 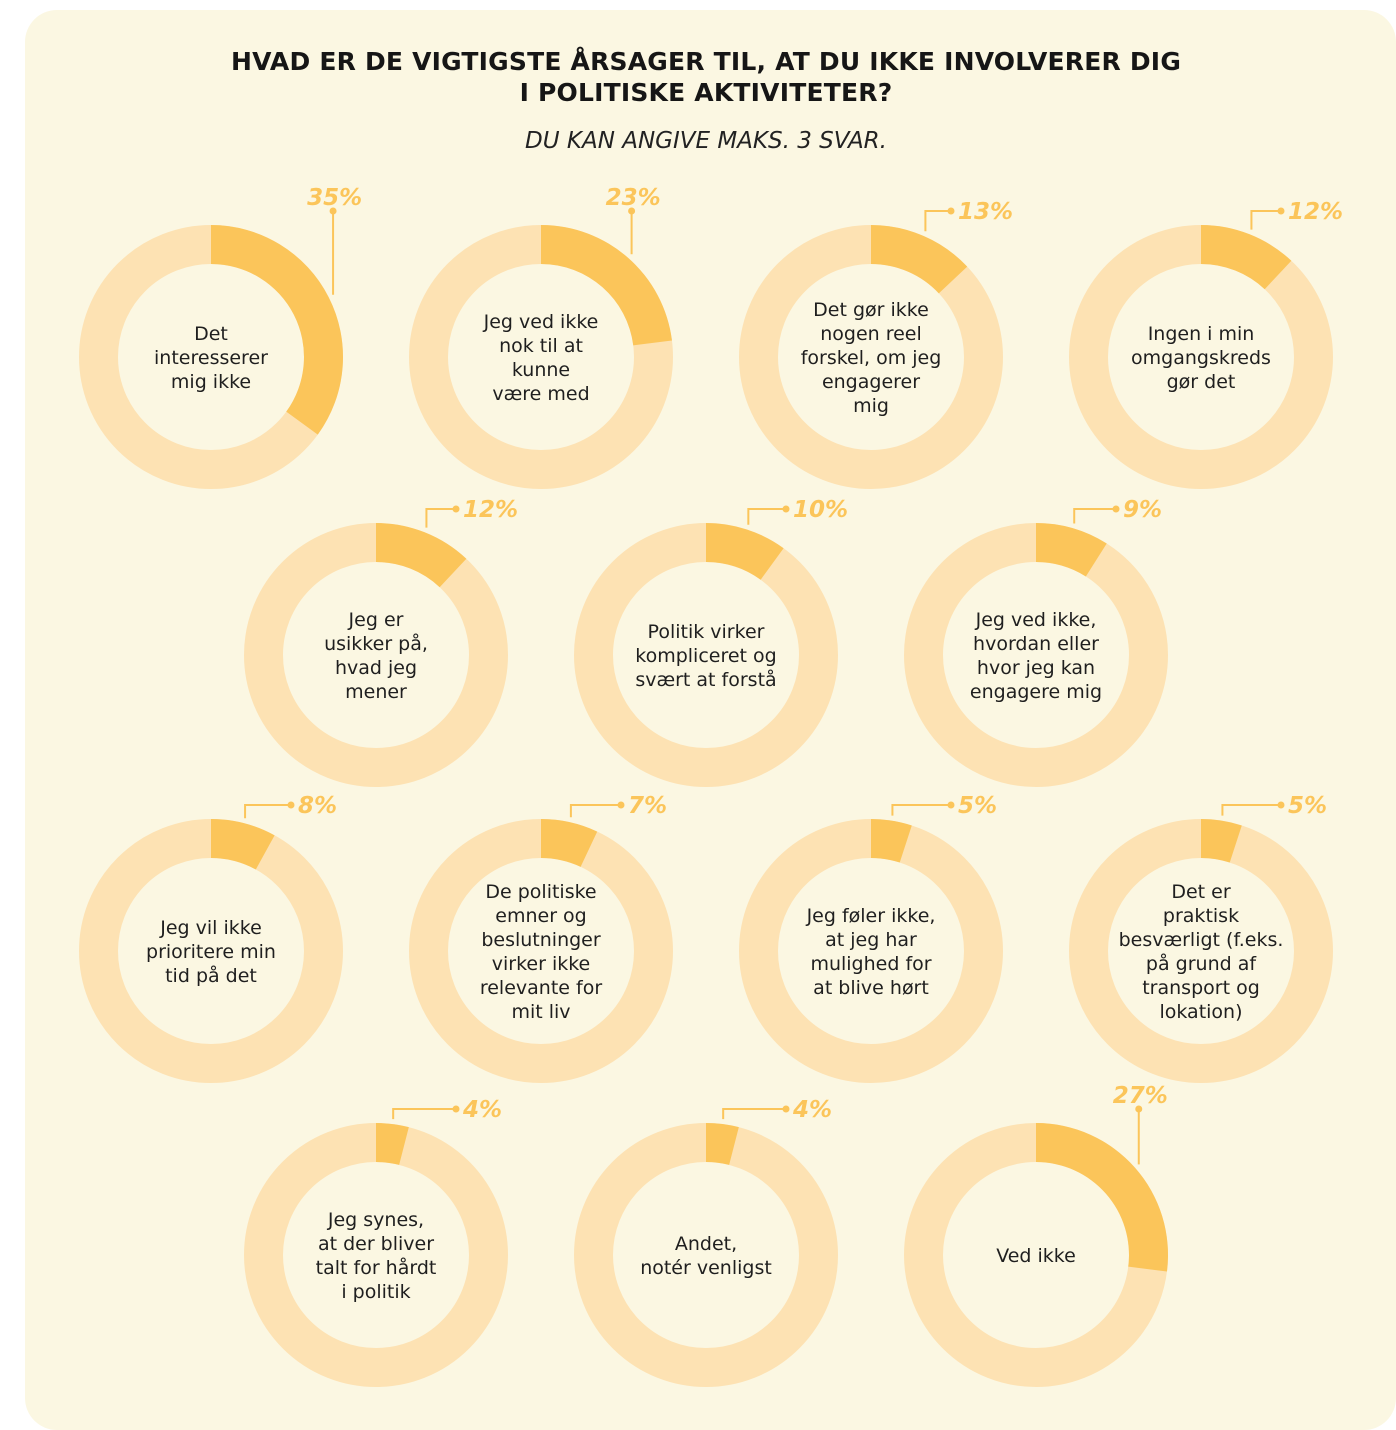 I want to click on percent-label: 5%, so click(x=977, y=806).